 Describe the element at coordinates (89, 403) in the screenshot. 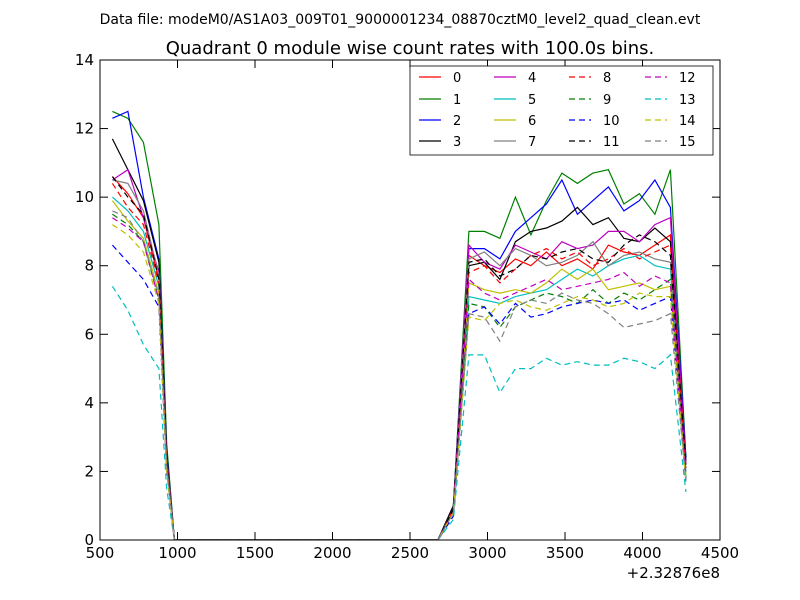

I see `y-tick-label: 4` at that location.